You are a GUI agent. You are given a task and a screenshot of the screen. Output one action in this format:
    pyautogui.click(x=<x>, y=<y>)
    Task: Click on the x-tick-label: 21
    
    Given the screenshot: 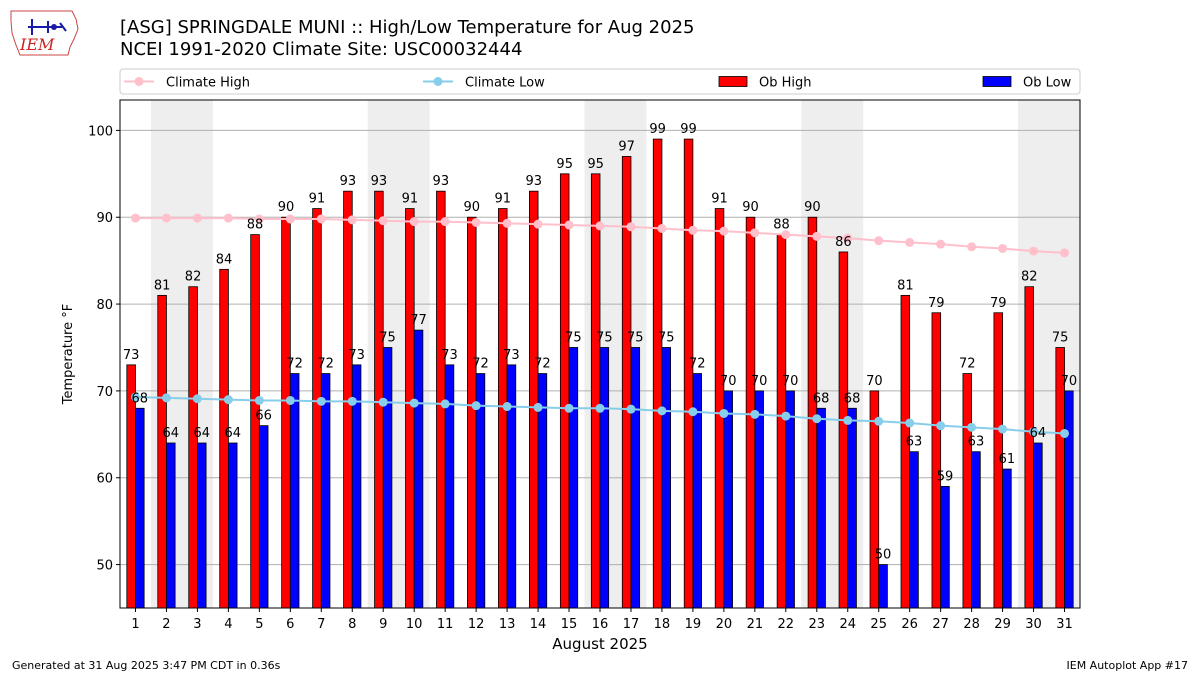 What is the action you would take?
    pyautogui.click(x=755, y=624)
    